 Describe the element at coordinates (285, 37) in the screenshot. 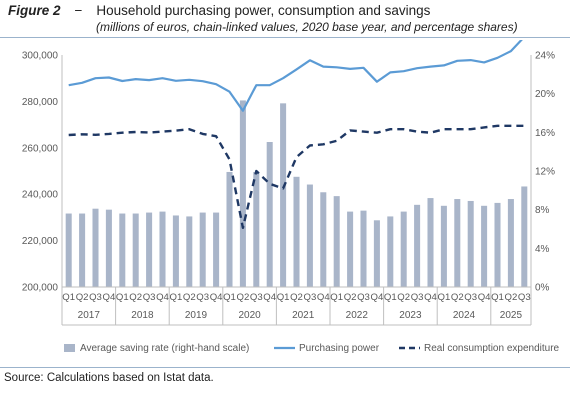

I see `top-rule` at that location.